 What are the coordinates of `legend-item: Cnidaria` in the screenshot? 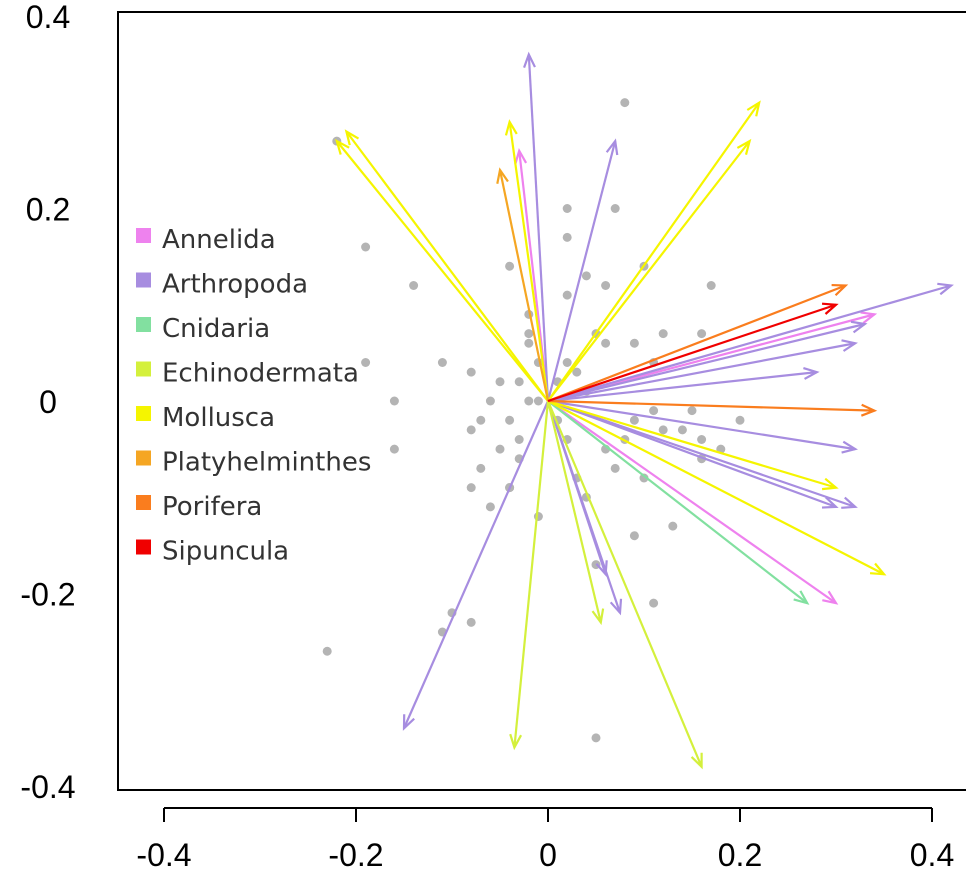 It's located at (203, 329).